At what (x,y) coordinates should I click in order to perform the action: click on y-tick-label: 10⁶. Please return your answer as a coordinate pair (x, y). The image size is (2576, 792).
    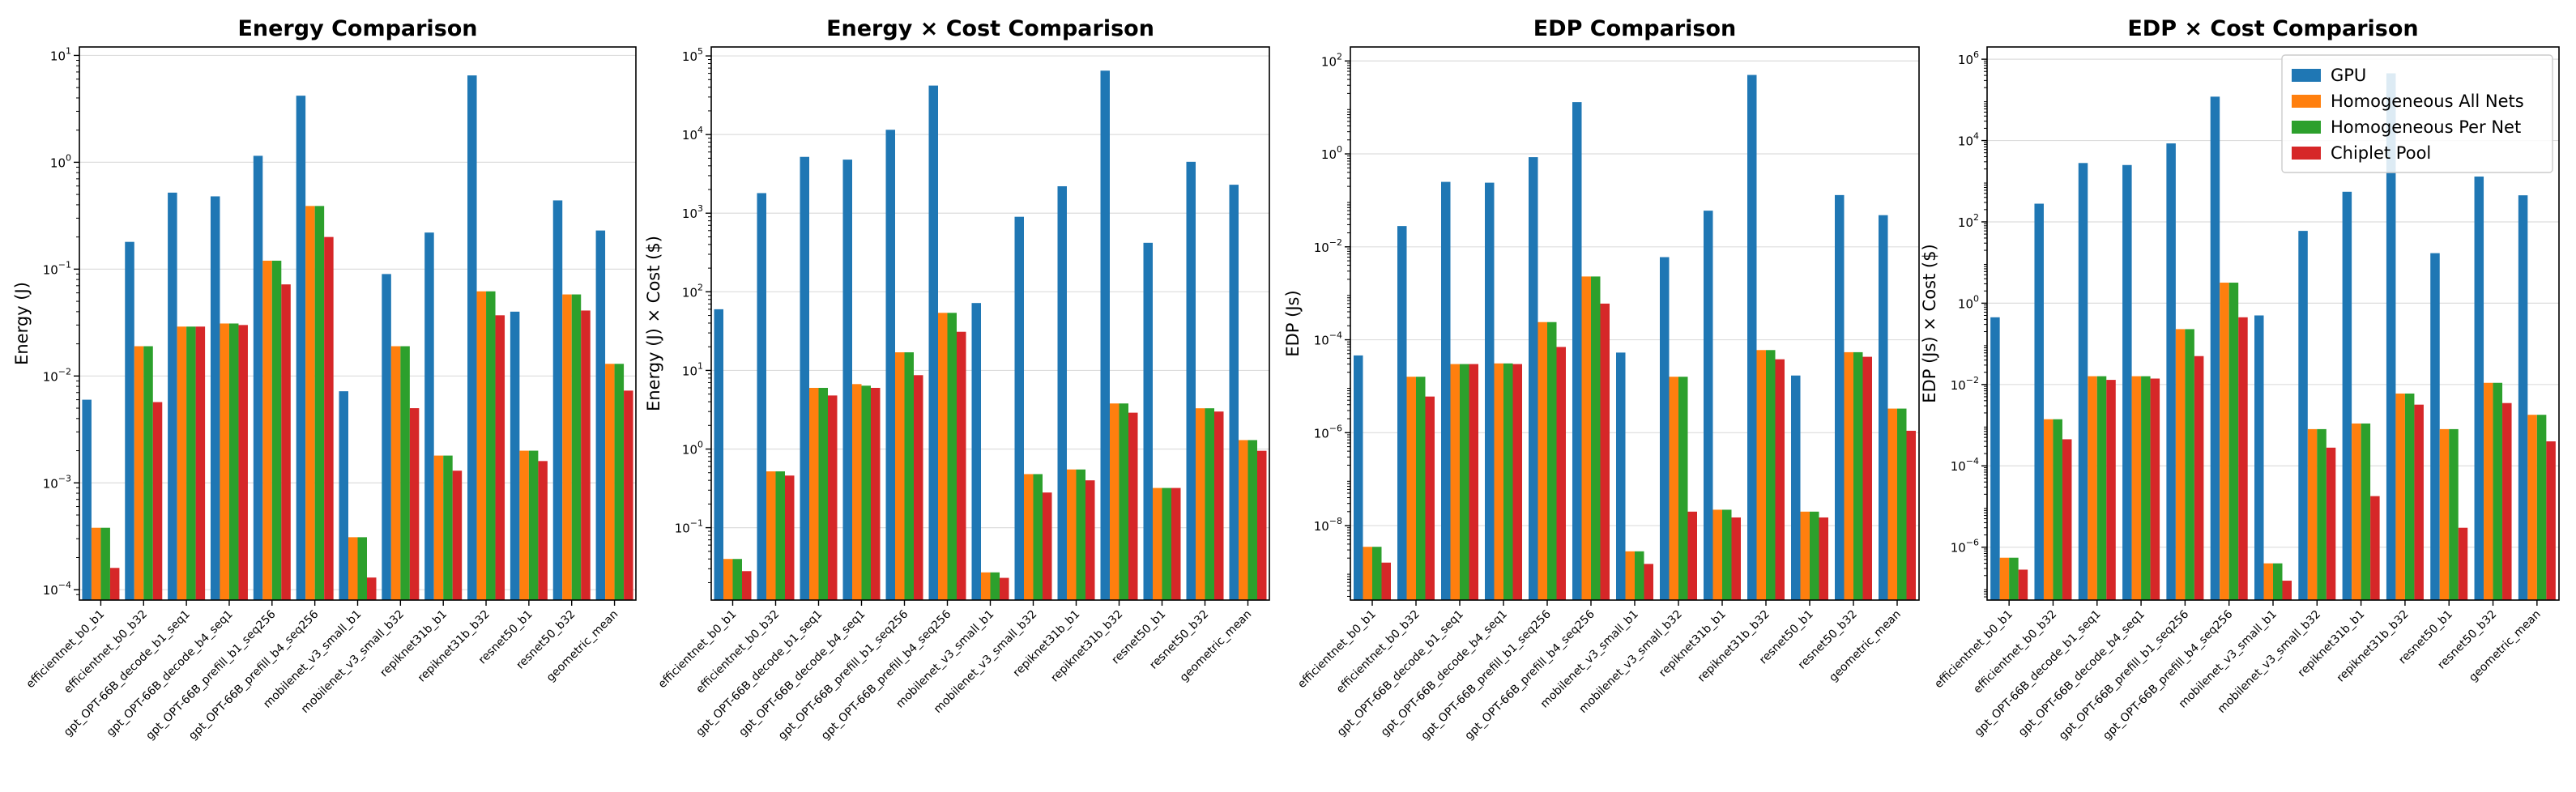
    Looking at the image, I should click on (1969, 58).